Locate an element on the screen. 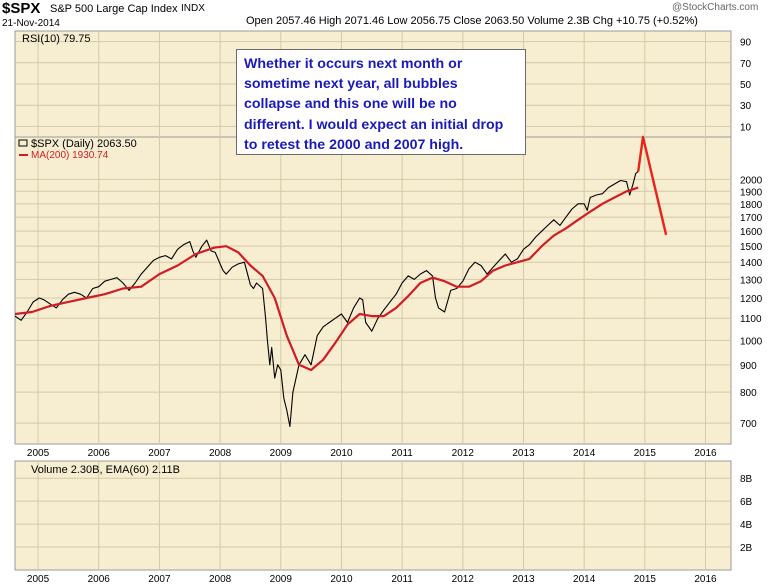 This screenshot has width=780, height=586. price-tick-label: 1200 is located at coordinates (751, 299).